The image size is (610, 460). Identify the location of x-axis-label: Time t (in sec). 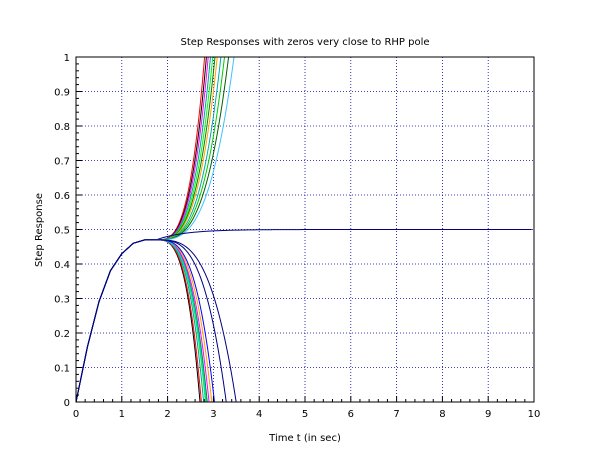
(304, 438).